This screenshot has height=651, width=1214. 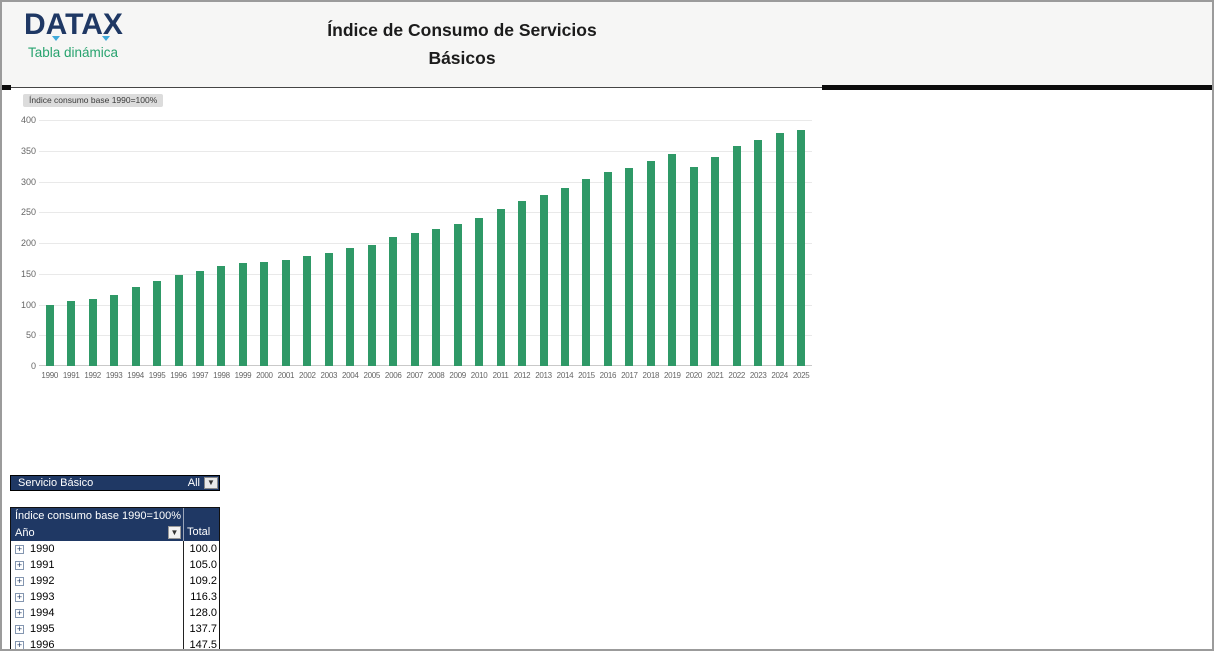 I want to click on bar-2015, so click(x=586, y=272).